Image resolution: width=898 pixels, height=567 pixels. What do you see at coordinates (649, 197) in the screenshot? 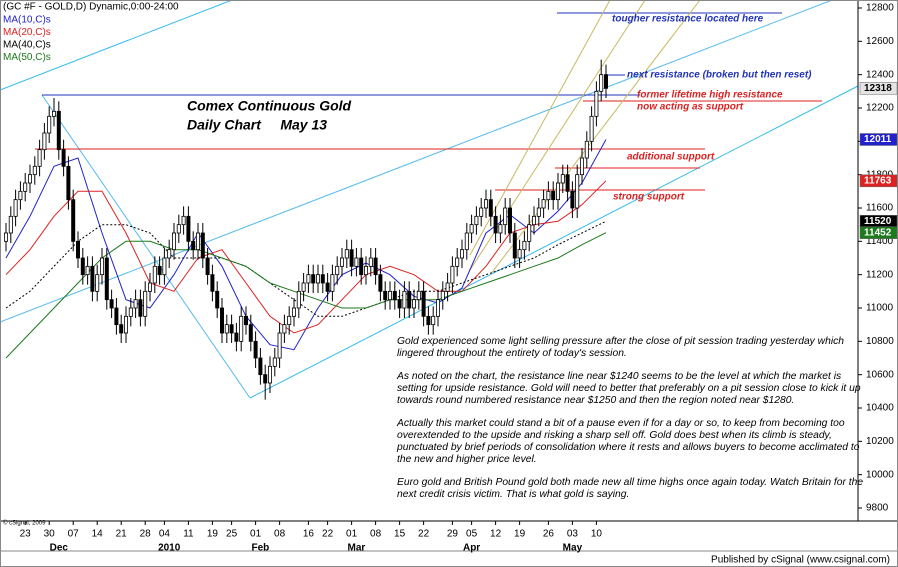
I see `annotation: strong support` at bounding box center [649, 197].